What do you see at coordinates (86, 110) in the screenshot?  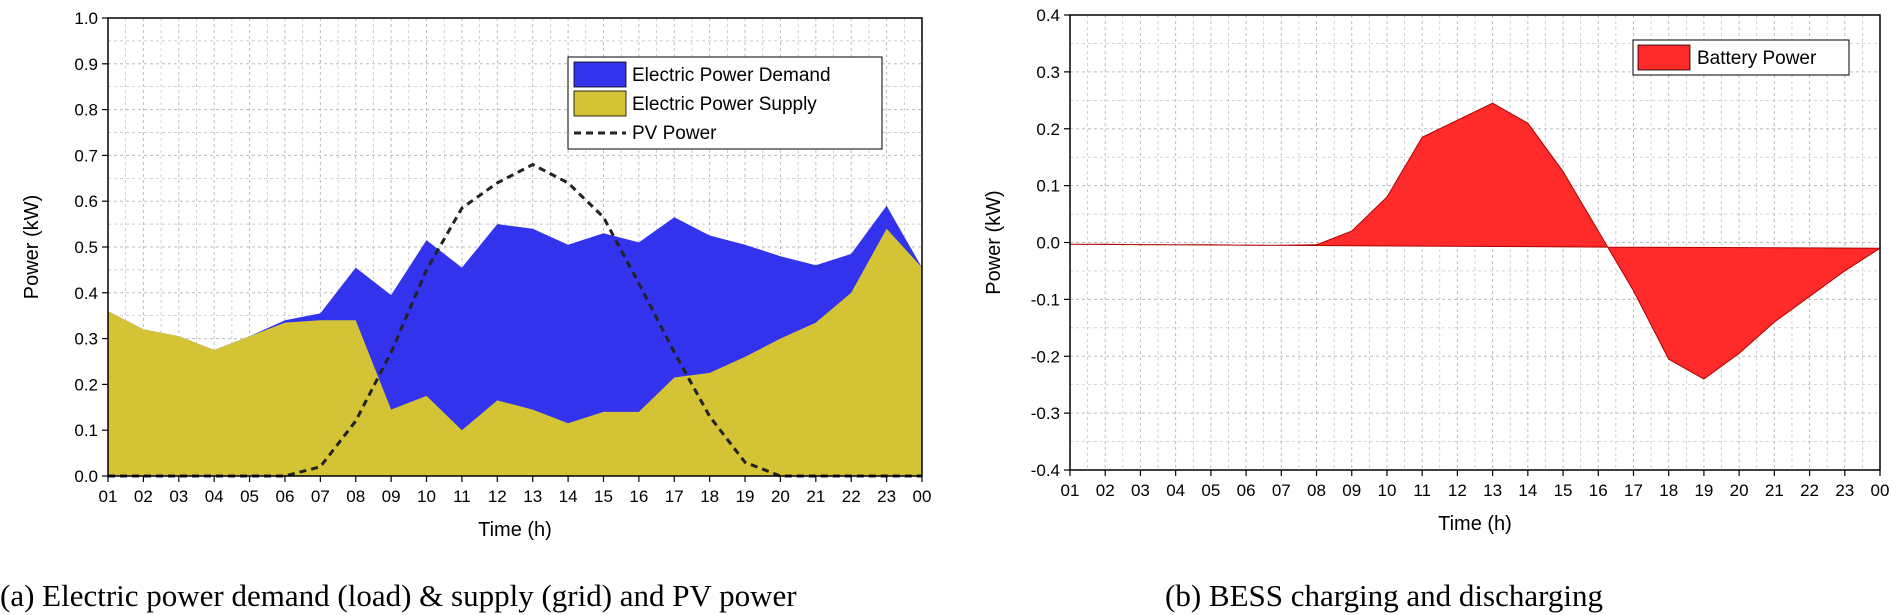 I see `y-tick-label: 0.8` at bounding box center [86, 110].